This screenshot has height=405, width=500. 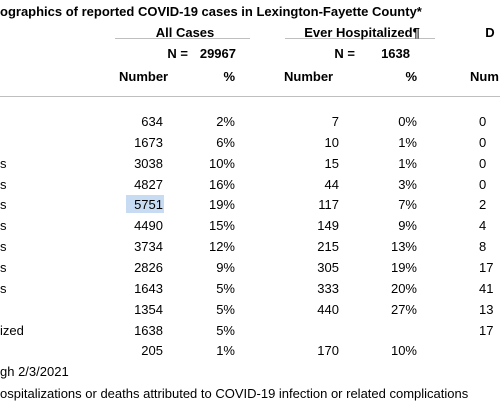 I want to click on cell: 3038, so click(x=148, y=163).